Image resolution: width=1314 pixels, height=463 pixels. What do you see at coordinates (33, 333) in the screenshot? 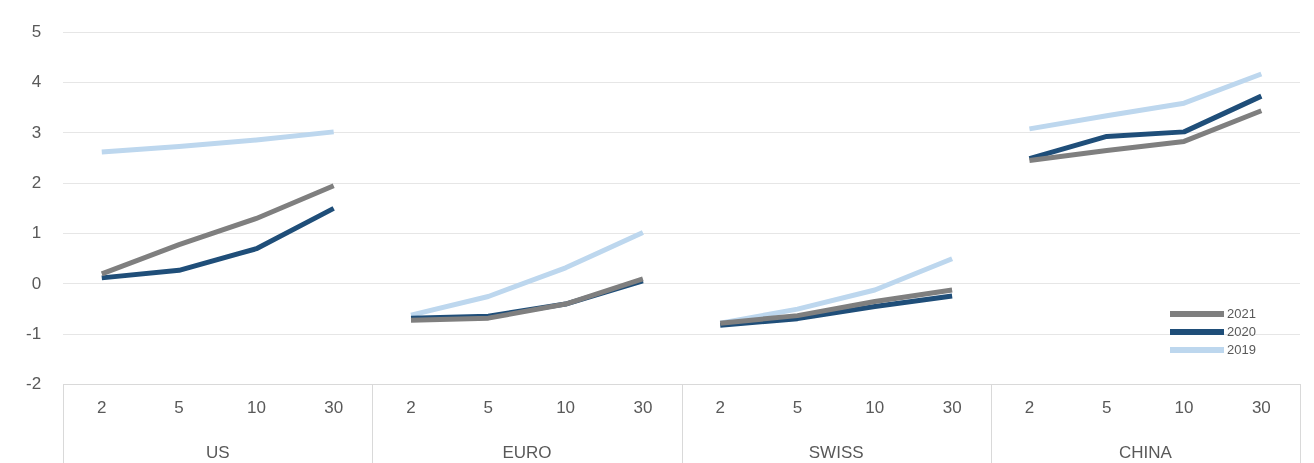
I see `y-tick-label: -1` at bounding box center [33, 333].